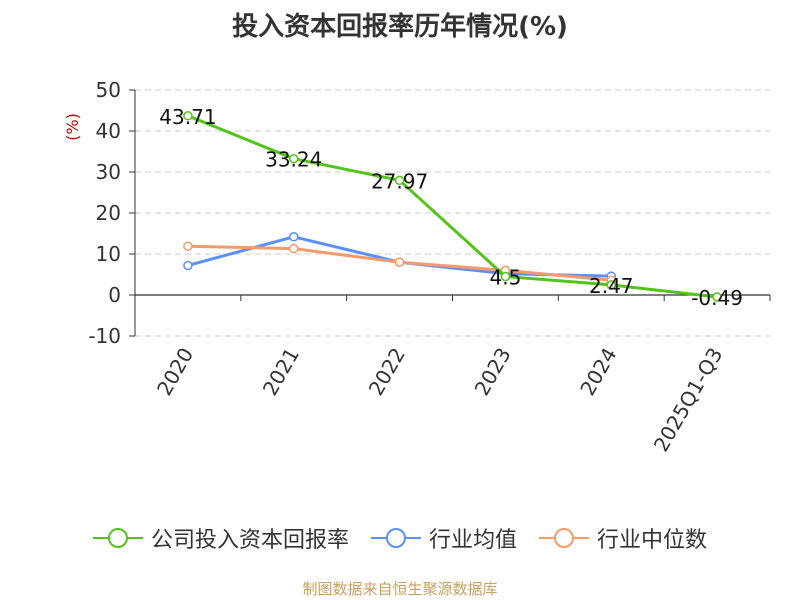 The height and width of the screenshot is (600, 800). Describe the element at coordinates (249, 540) in the screenshot. I see `legend-label: 公司投入资本回报率` at that location.